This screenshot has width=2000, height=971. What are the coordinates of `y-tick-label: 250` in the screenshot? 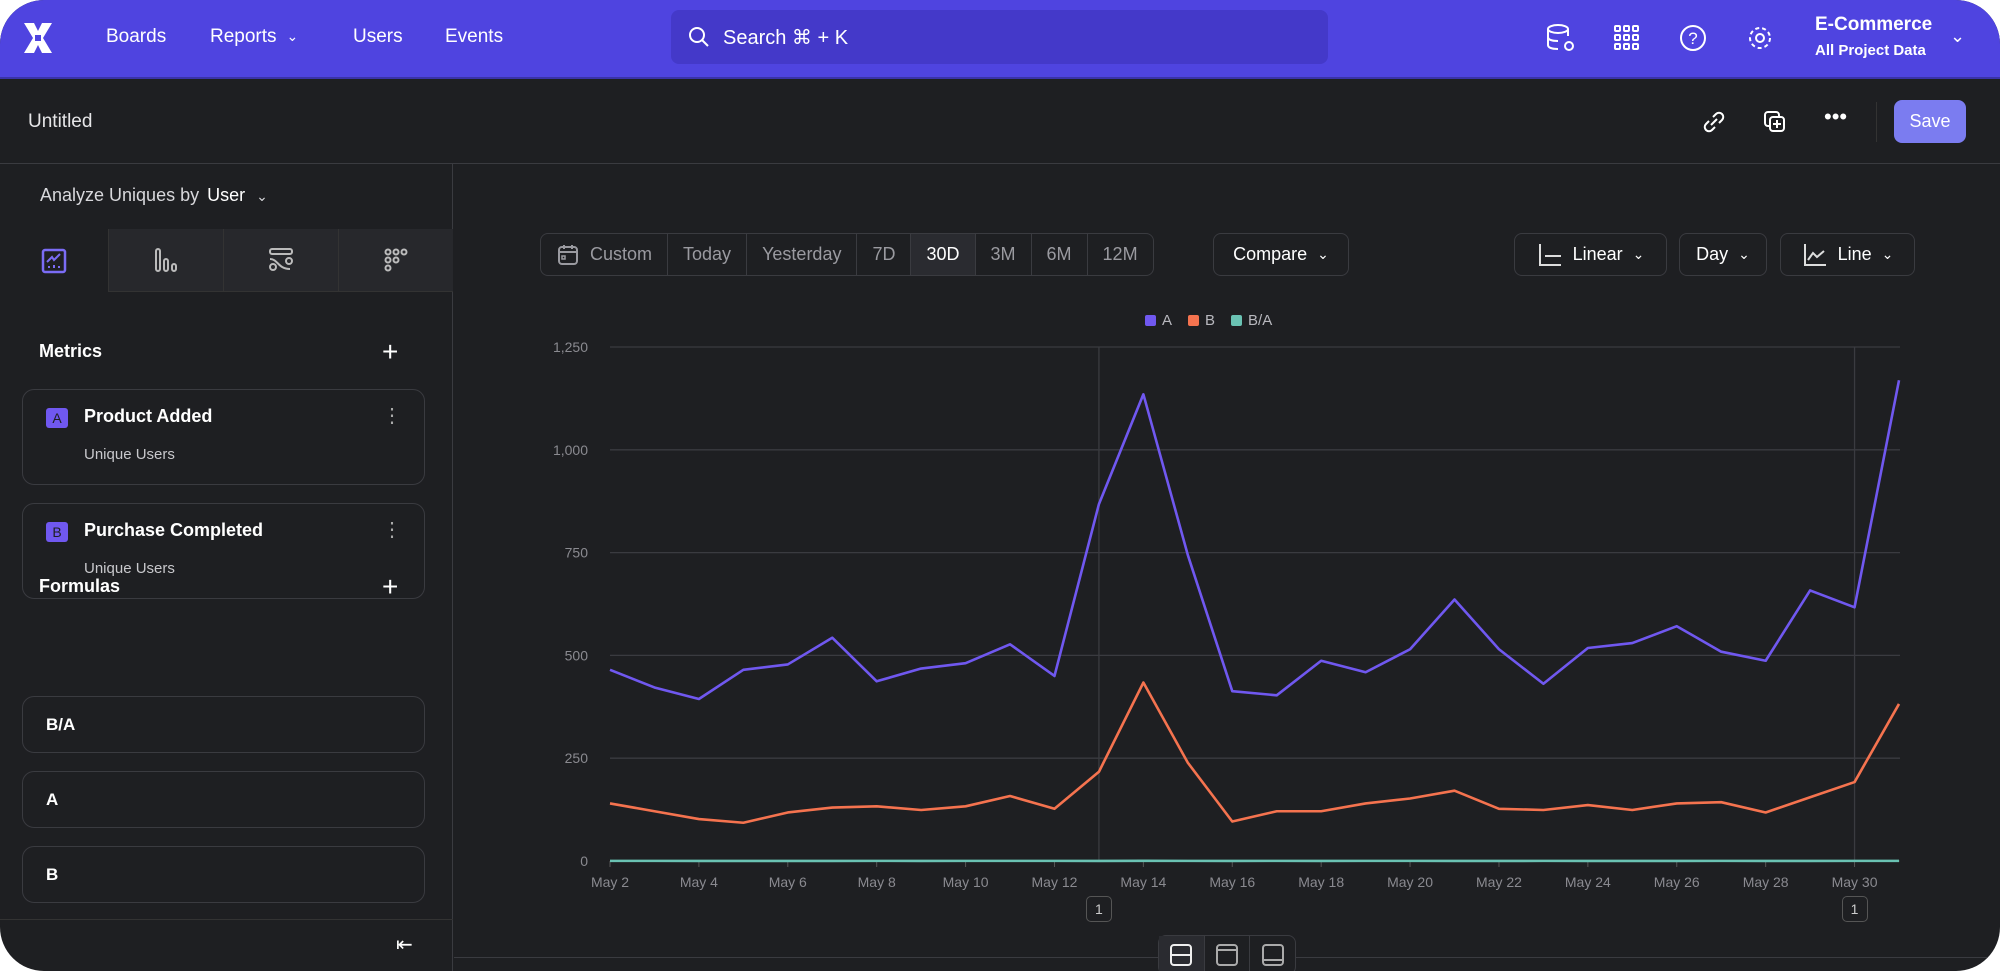 It's located at (577, 758).